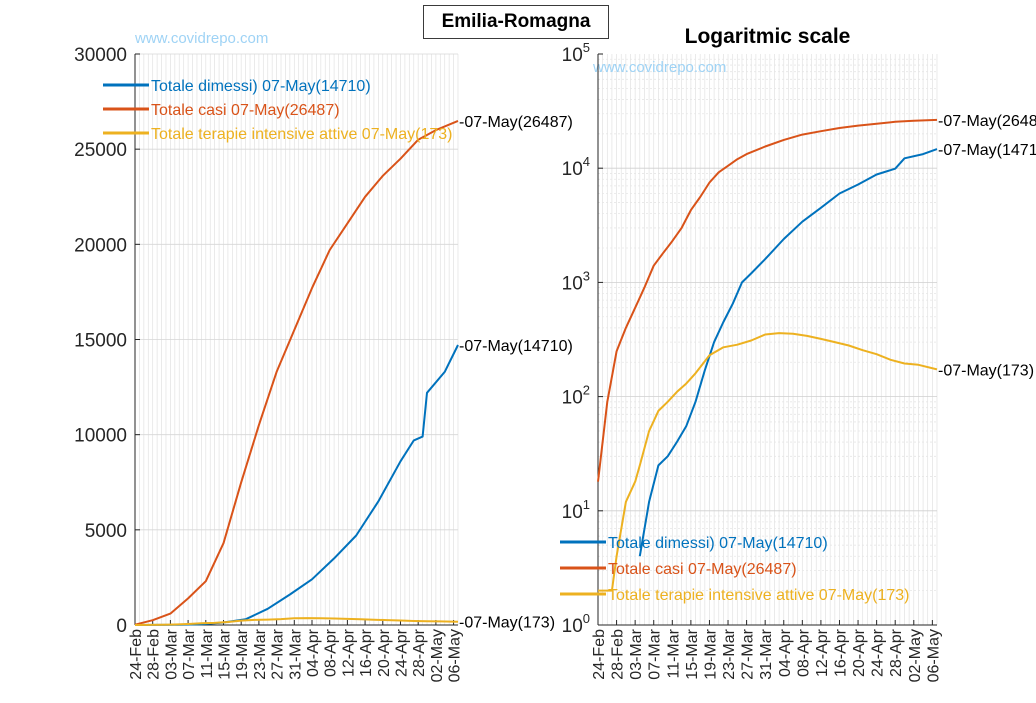 The image size is (1036, 703). Describe the element at coordinates (106, 531) in the screenshot. I see `y-tick-label: 5000` at that location.